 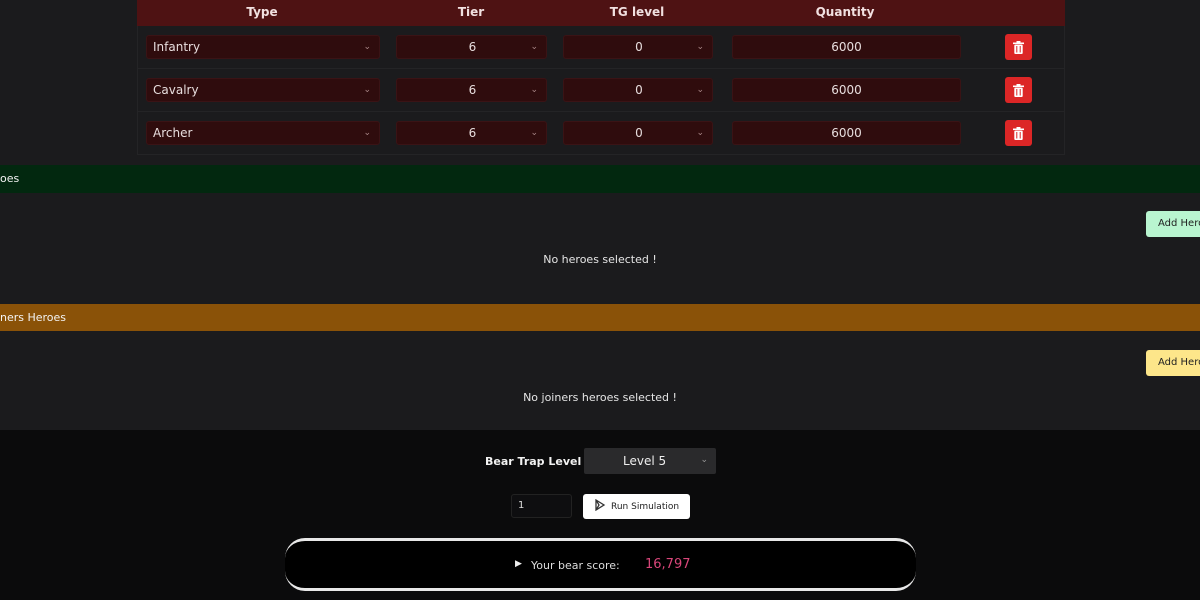 What do you see at coordinates (645, 506) in the screenshot?
I see `run-simulation-label: Run Simulation` at bounding box center [645, 506].